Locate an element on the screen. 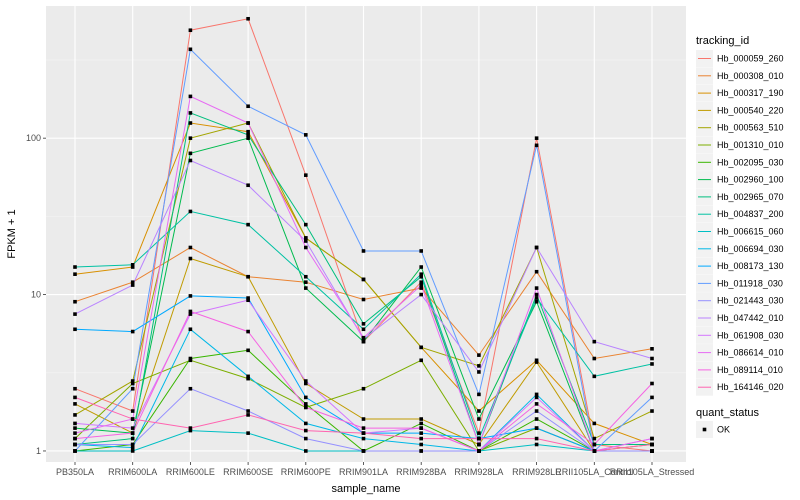  x-tick-label: PB350LA is located at coordinates (75, 472).